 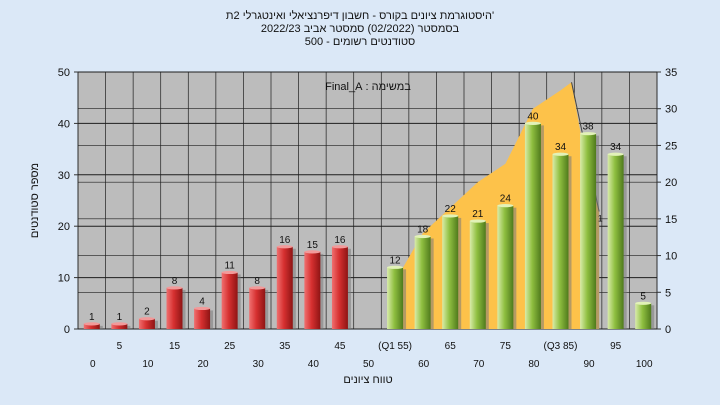 What do you see at coordinates (671, 183) in the screenshot?
I see `y2-tick-label: 20` at bounding box center [671, 183].